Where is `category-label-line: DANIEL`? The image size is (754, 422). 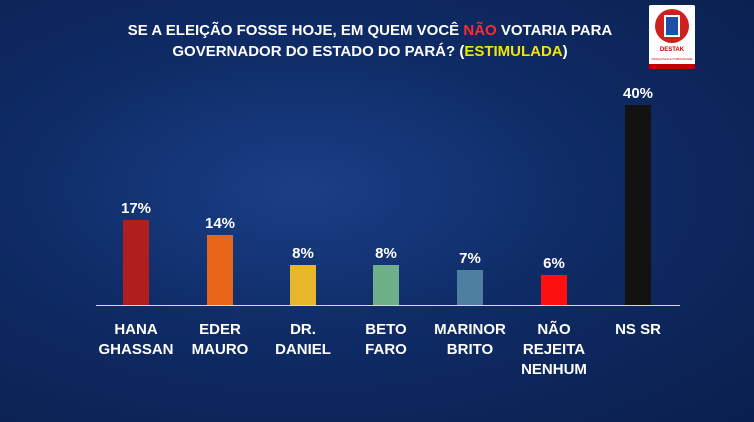 category-label-line: DANIEL is located at coordinates (303, 349).